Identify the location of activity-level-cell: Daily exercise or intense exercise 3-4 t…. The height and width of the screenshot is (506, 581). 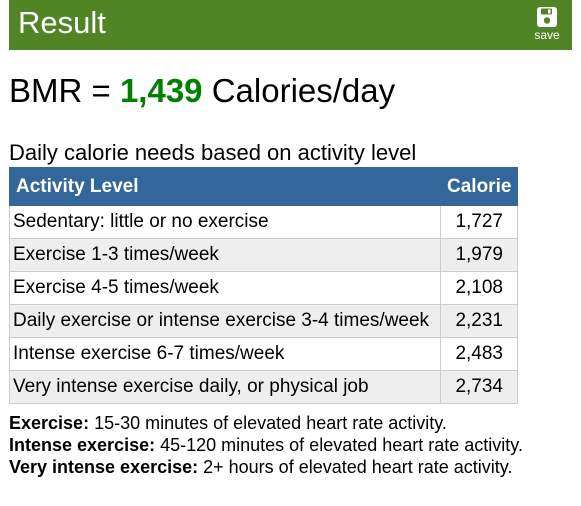
(225, 321).